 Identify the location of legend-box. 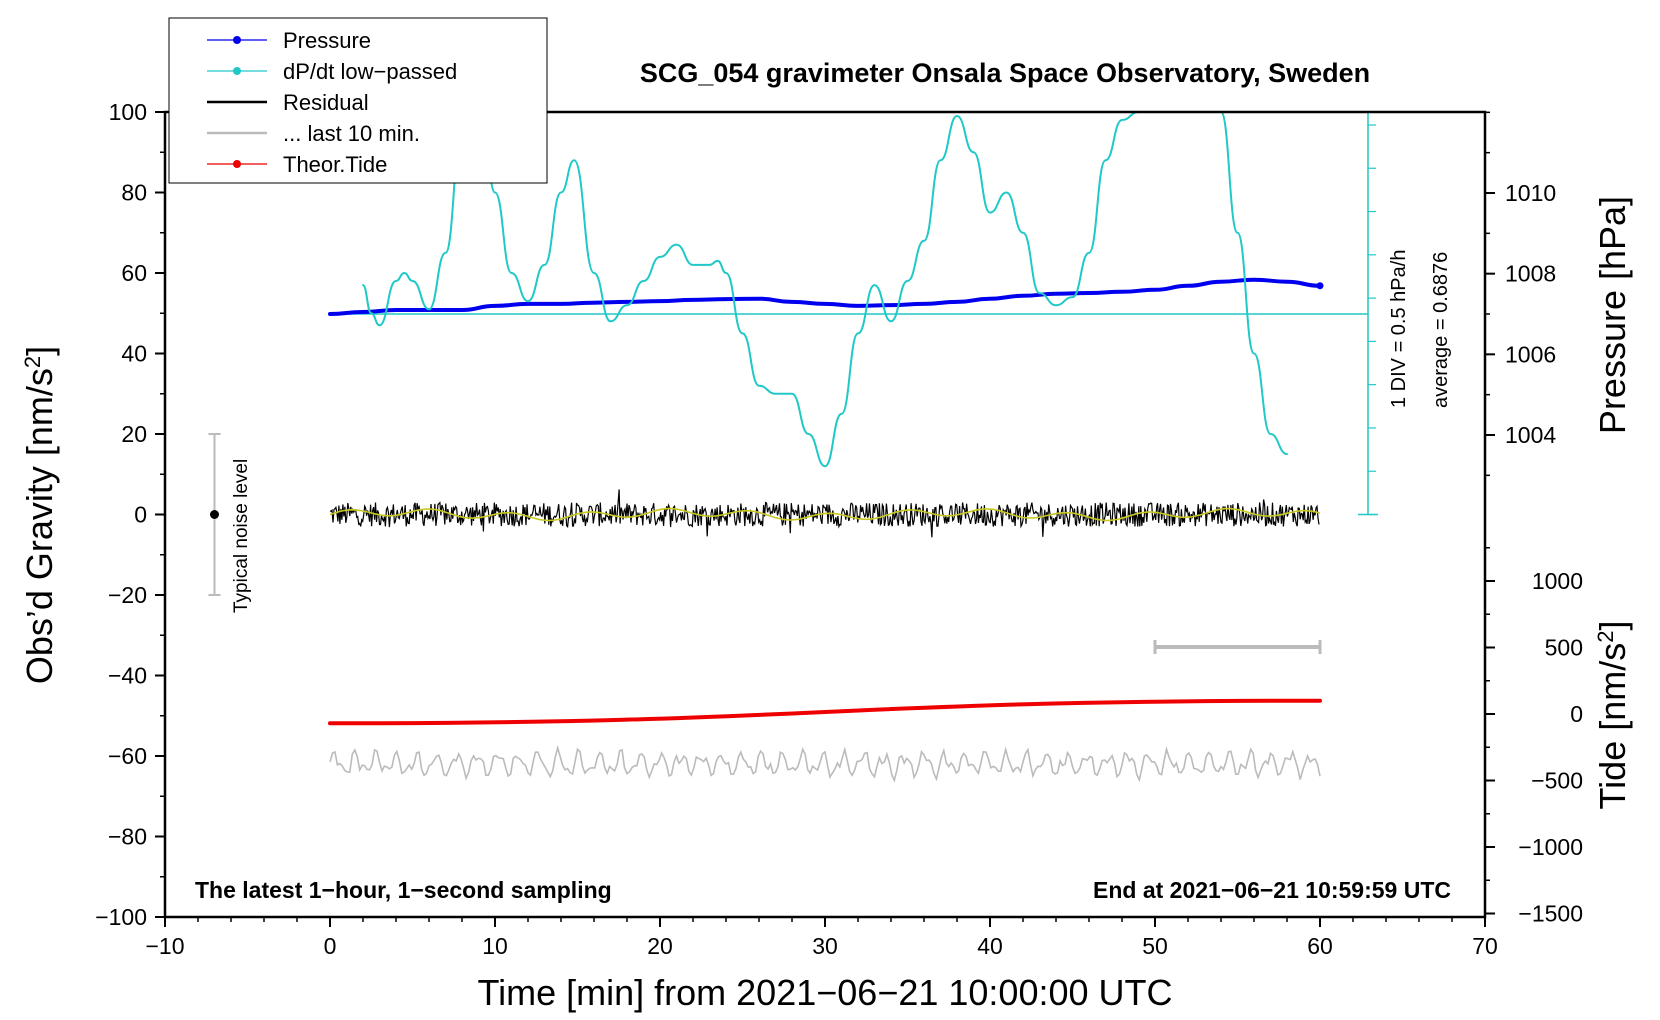
(358, 100).